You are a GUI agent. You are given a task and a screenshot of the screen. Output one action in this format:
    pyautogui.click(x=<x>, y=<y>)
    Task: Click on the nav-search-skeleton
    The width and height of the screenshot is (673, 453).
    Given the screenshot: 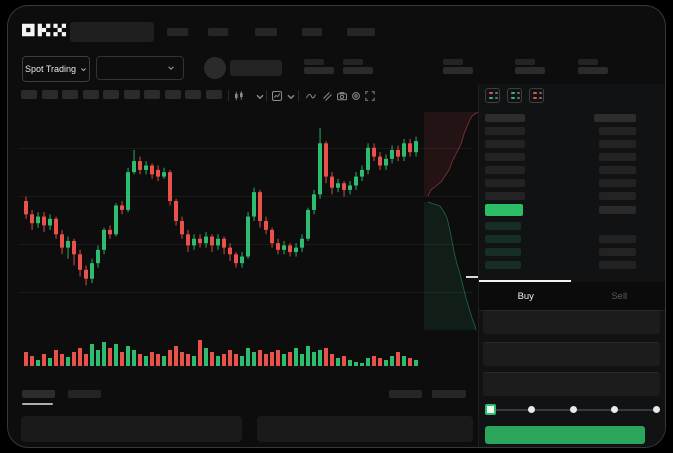 What is the action you would take?
    pyautogui.click(x=112, y=32)
    